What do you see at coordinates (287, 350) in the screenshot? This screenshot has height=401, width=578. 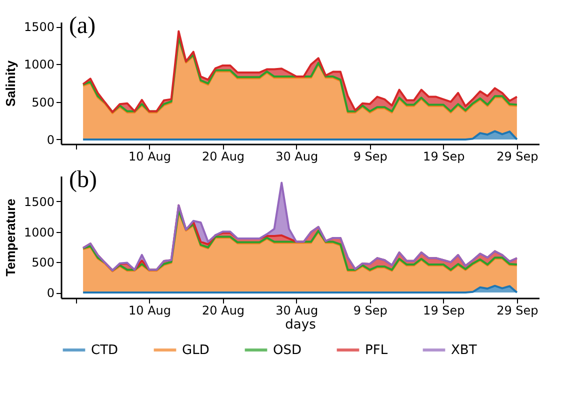 I see `legend-label: OSD` at bounding box center [287, 350].